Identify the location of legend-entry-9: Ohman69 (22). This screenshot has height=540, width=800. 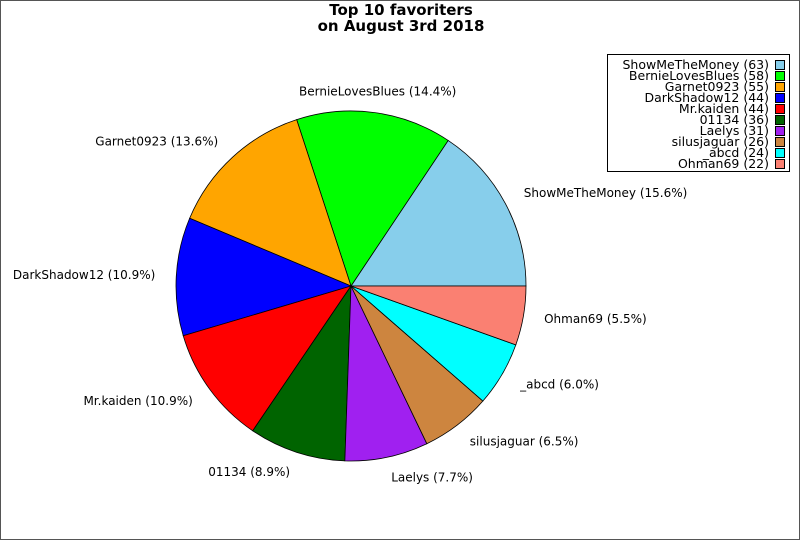
(698, 163).